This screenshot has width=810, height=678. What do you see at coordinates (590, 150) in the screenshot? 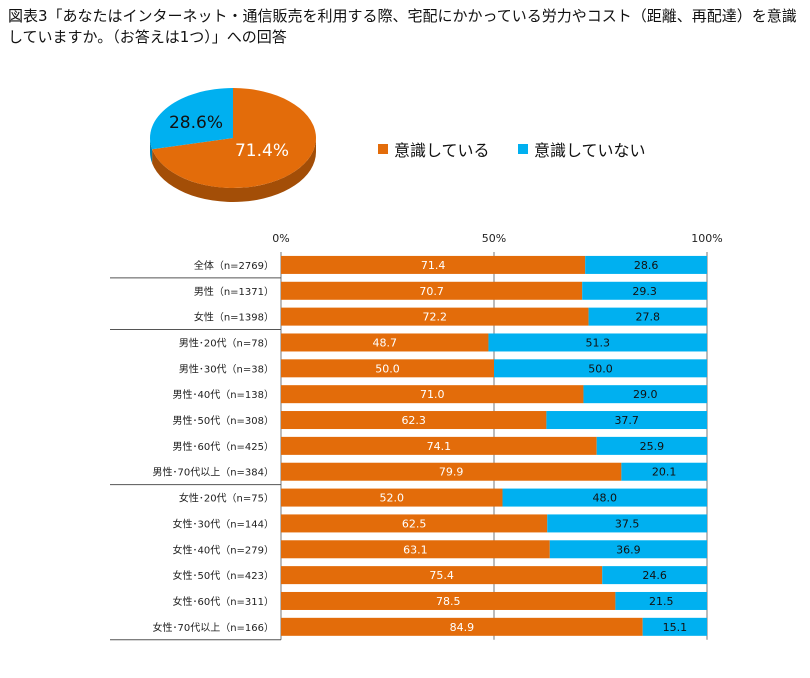
I see `legend-label-not-aware: 意識していない` at bounding box center [590, 150].